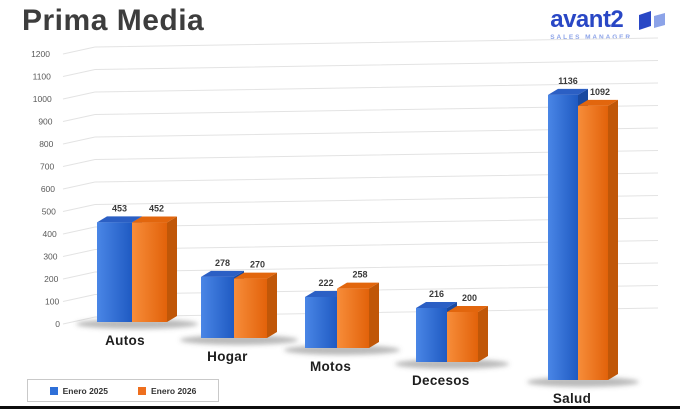  What do you see at coordinates (374, 315) in the screenshot?
I see `bar-enero-2026-motos-side` at bounding box center [374, 315].